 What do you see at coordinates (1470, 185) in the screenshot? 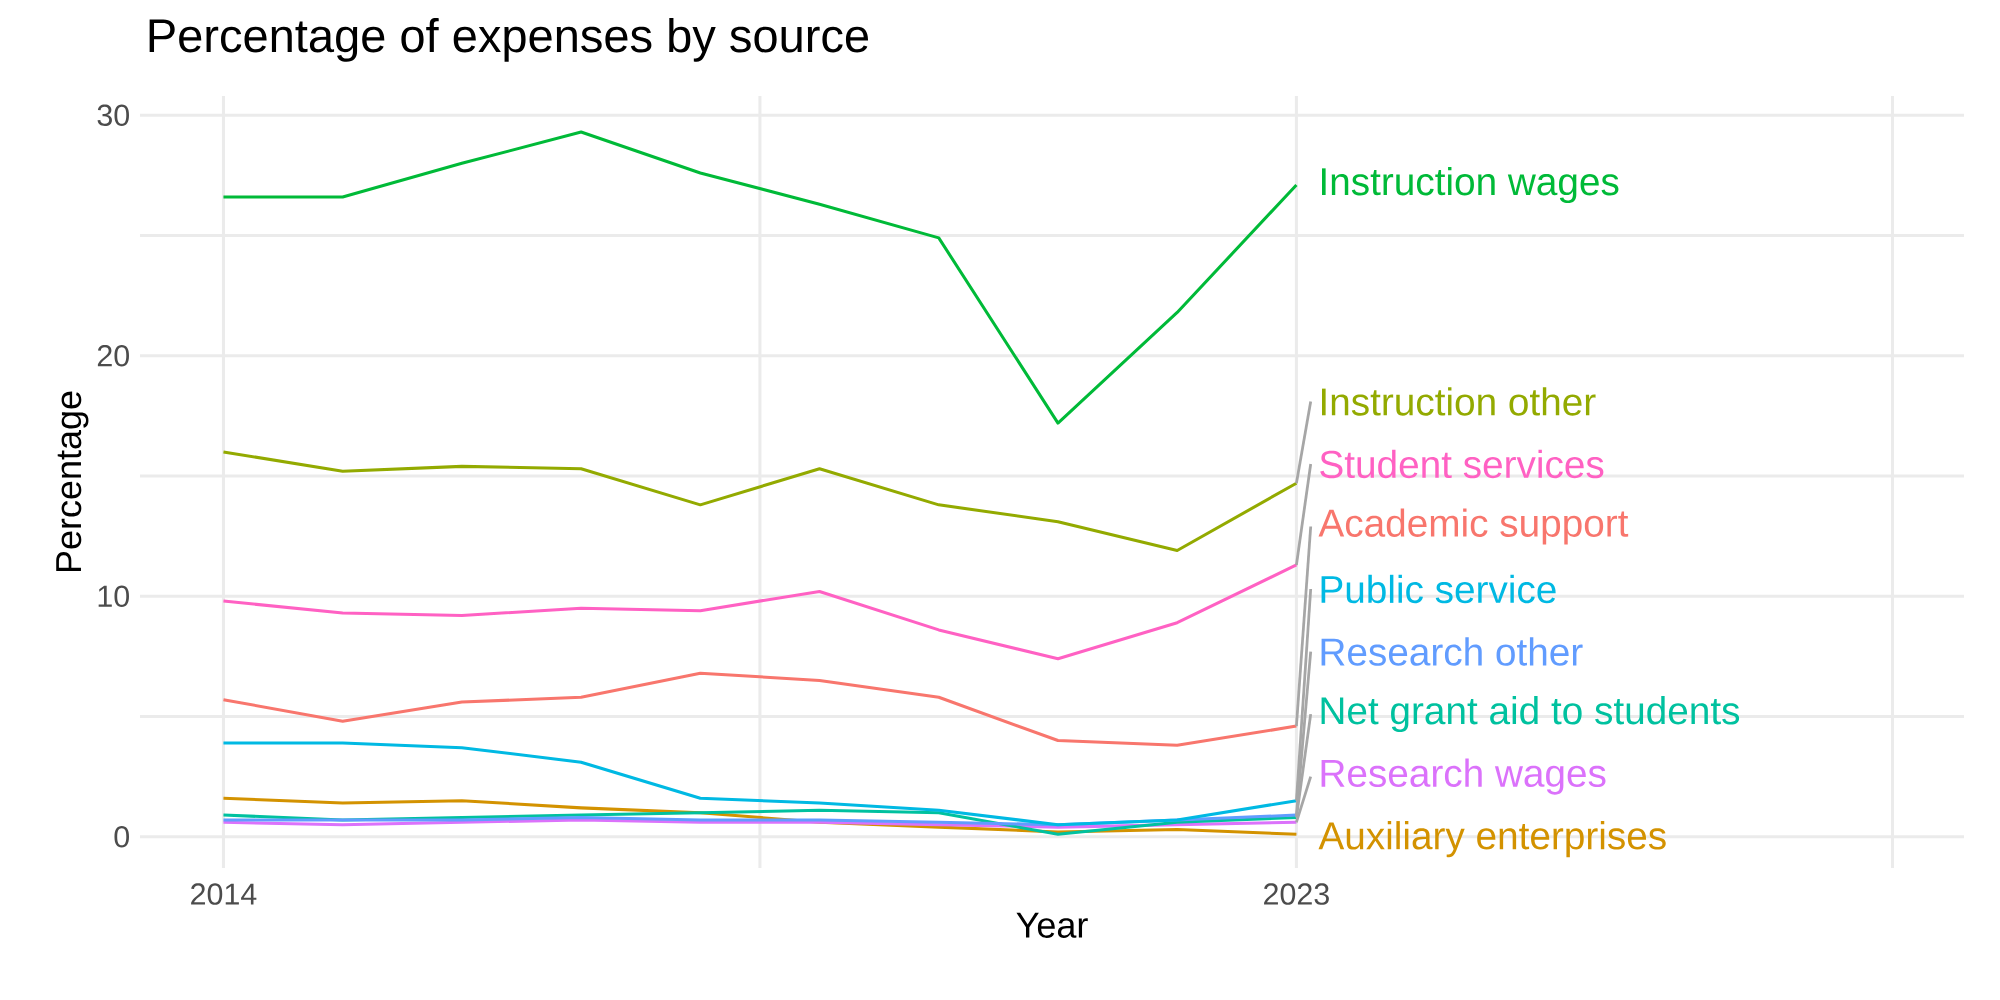
I see `series-label: Instruction wages` at bounding box center [1470, 185].